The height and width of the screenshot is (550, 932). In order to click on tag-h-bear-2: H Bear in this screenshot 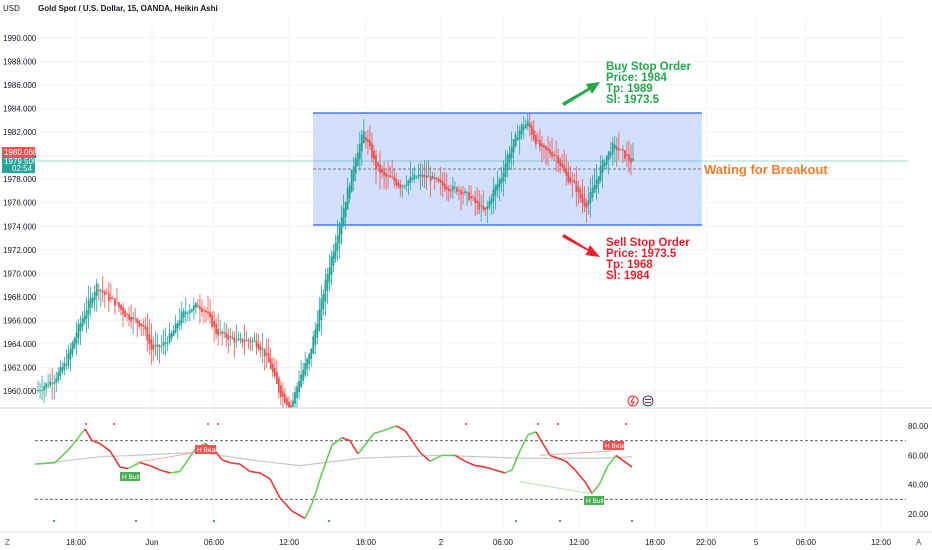, I will do `click(615, 446)`.